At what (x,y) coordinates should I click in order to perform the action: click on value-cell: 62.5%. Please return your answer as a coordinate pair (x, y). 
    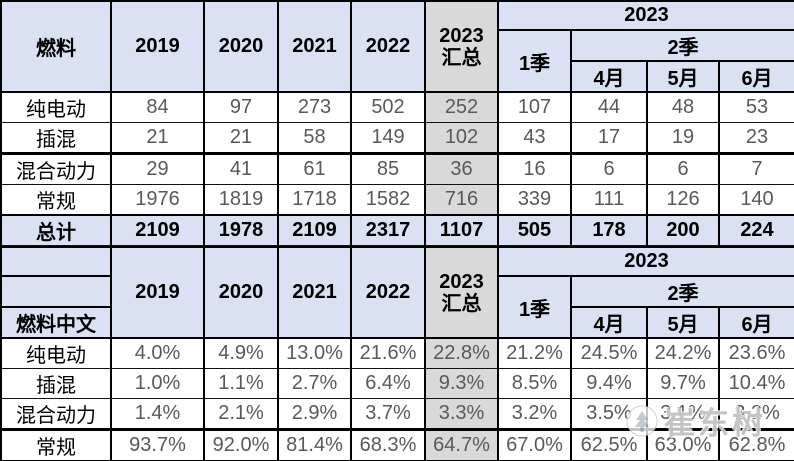
    Looking at the image, I should click on (609, 445).